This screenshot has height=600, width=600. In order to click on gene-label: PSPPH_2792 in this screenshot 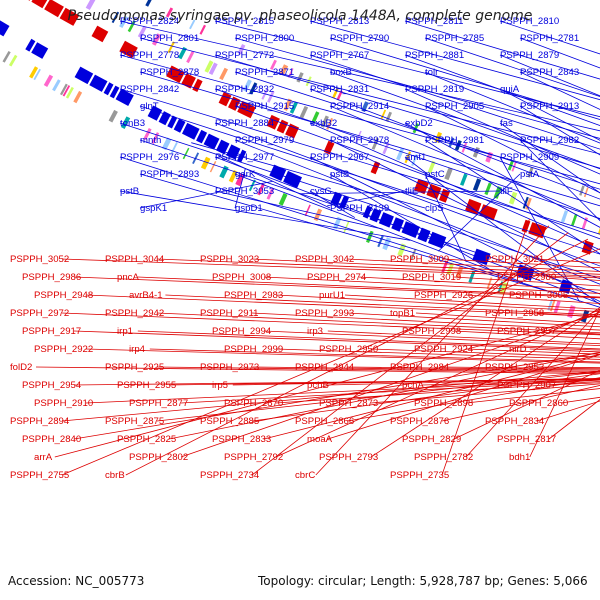, I will do `click(253, 457)`.